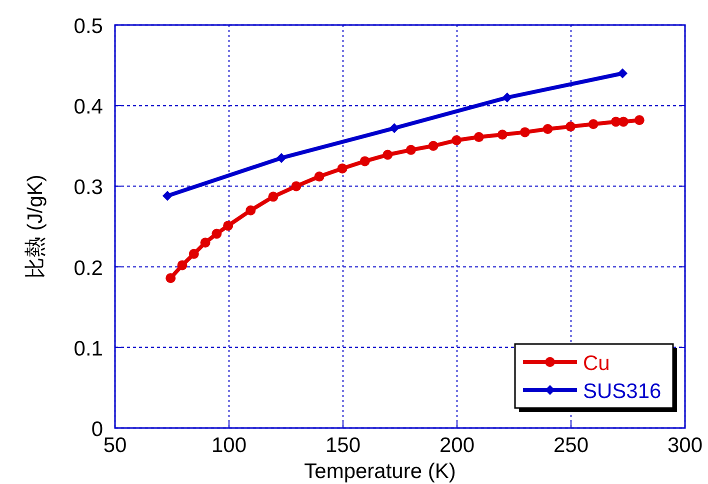  I want to click on x-tick-label: 100, so click(229, 445).